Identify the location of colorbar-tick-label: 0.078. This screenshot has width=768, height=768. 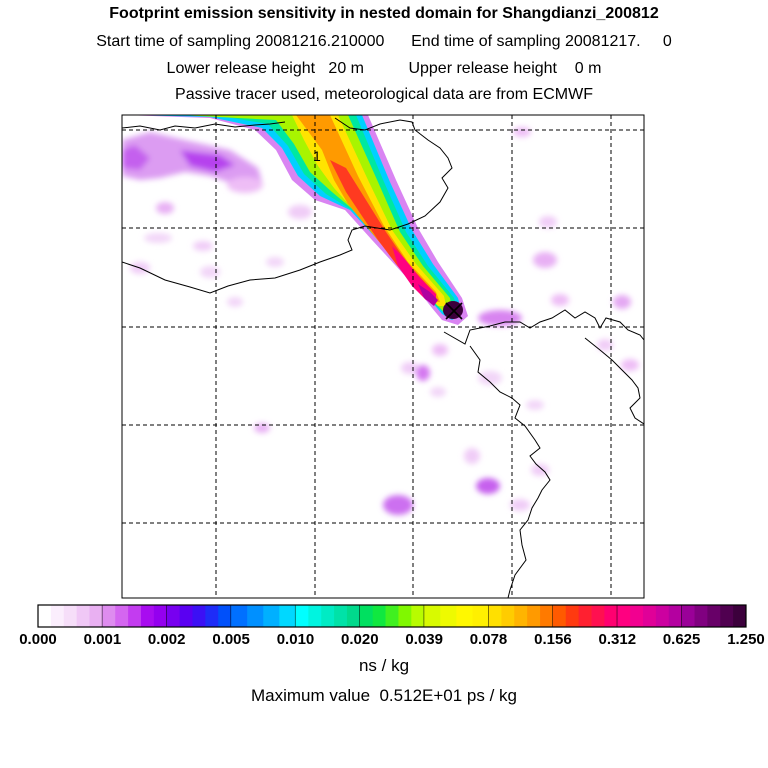
(489, 639).